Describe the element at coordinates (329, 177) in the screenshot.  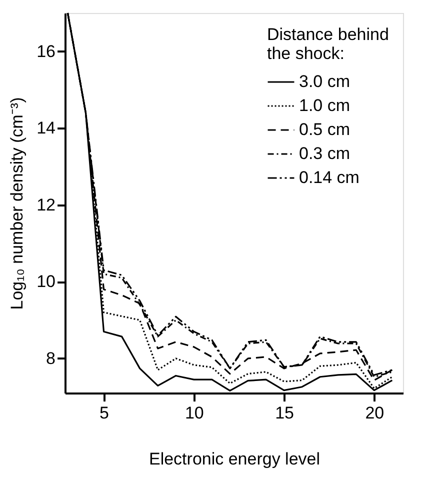
I see `legend-label: 0.14 cm` at that location.